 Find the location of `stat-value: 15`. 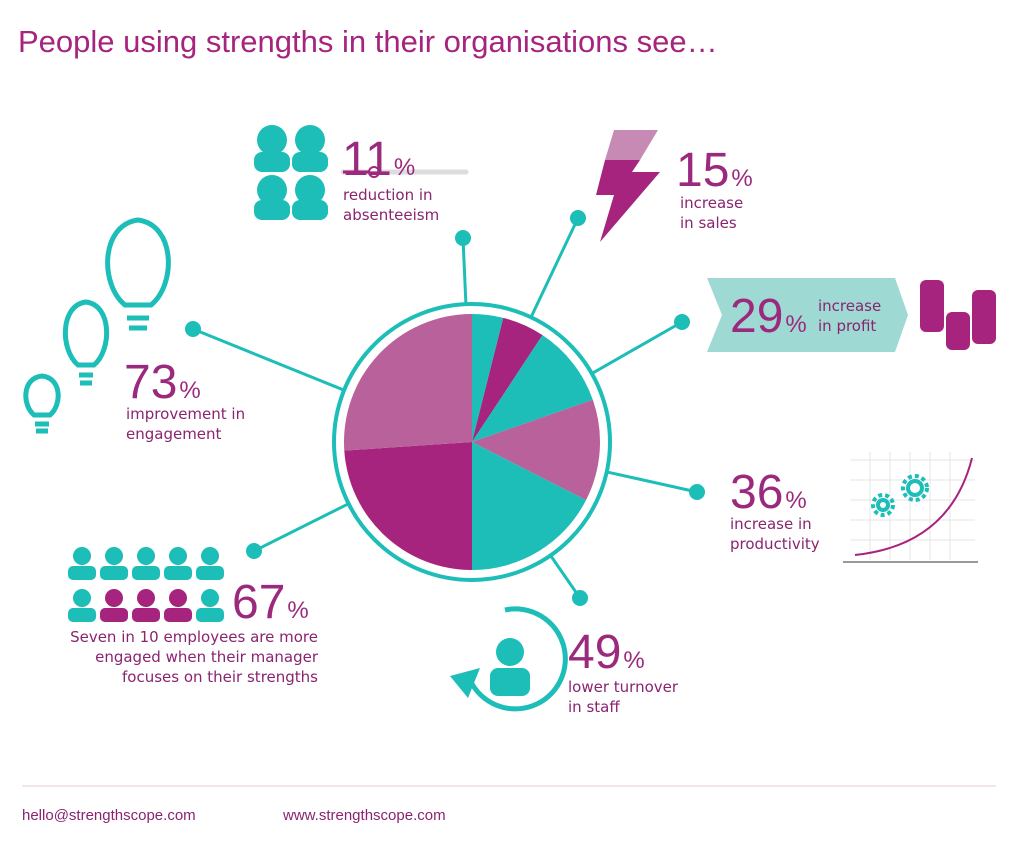

stat-value: 15 is located at coordinates (702, 170).